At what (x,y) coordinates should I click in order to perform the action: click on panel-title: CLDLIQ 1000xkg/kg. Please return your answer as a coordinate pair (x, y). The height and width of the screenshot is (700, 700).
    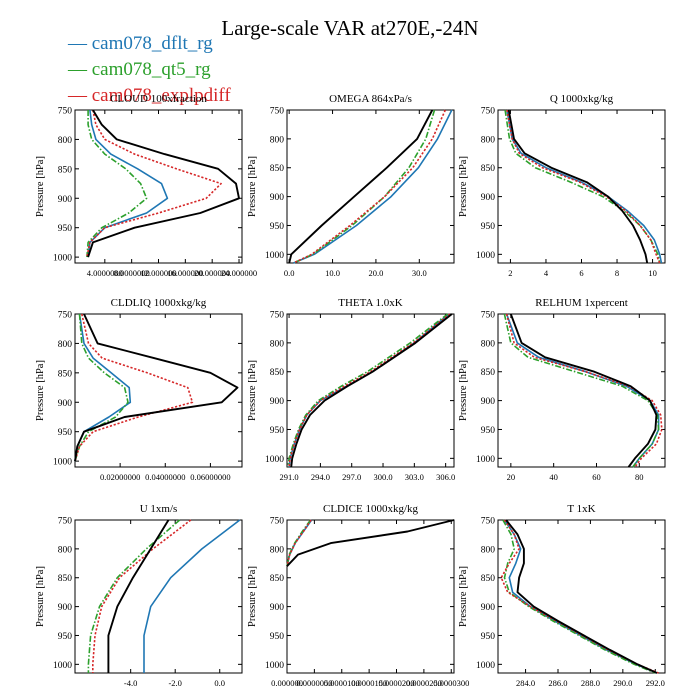
    Looking at the image, I should click on (159, 303).